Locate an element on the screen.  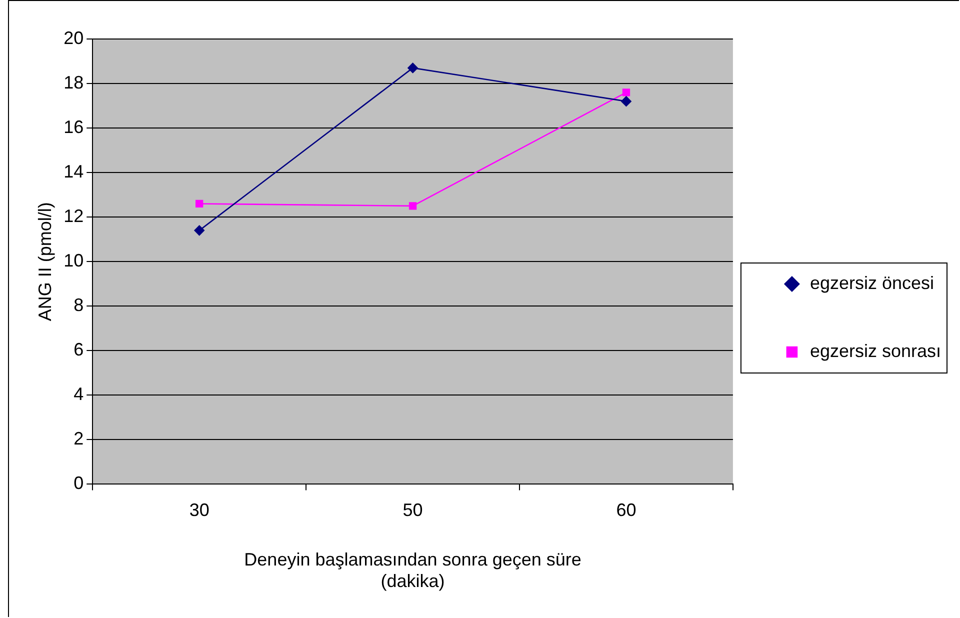
y-tick-label: 20 is located at coordinates (74, 38).